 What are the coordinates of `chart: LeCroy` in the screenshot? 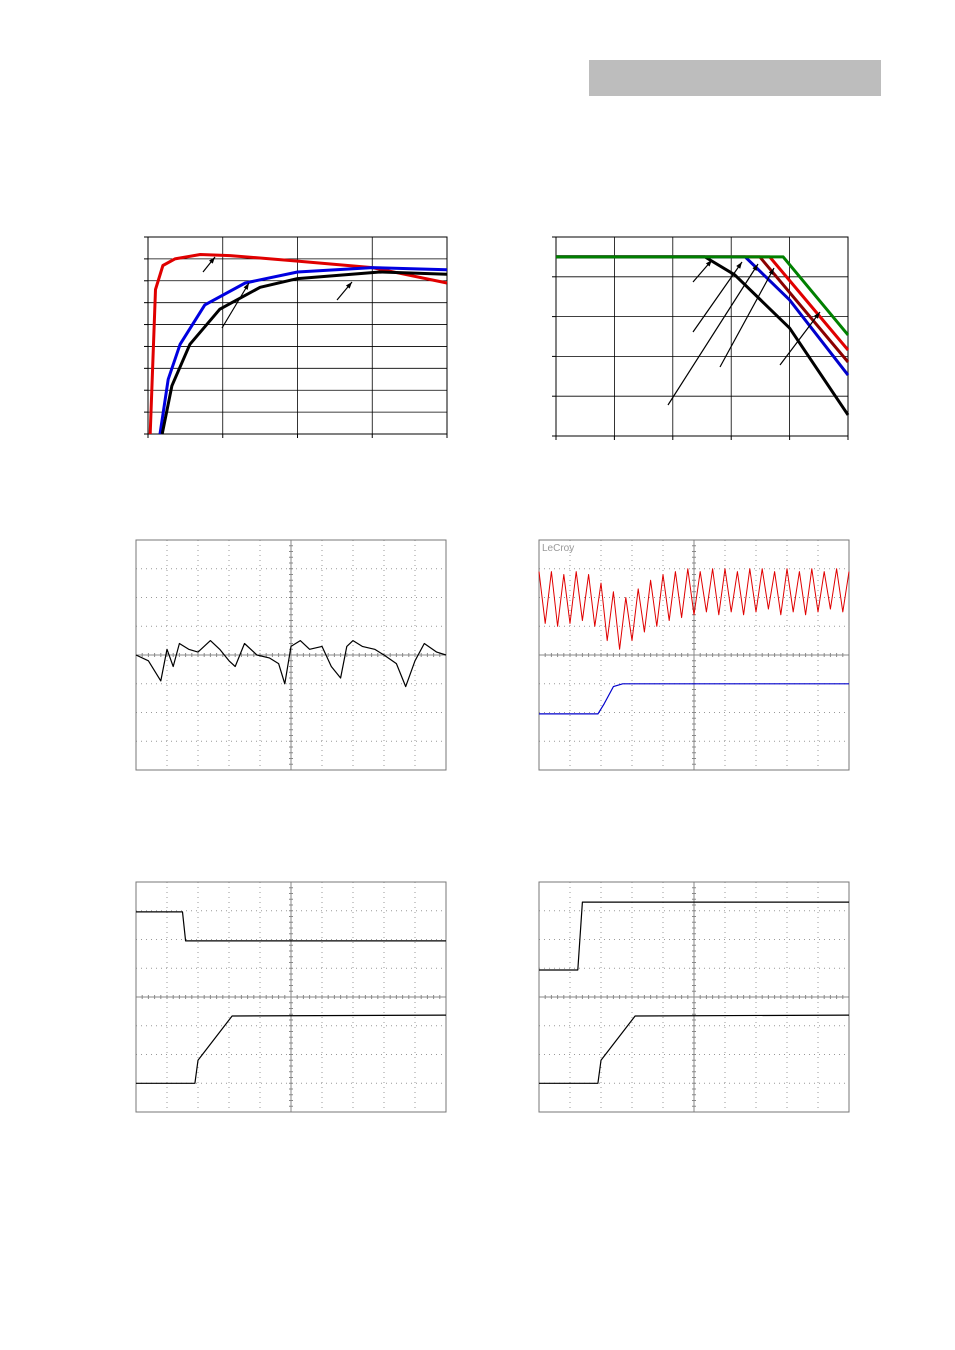 It's located at (694, 655).